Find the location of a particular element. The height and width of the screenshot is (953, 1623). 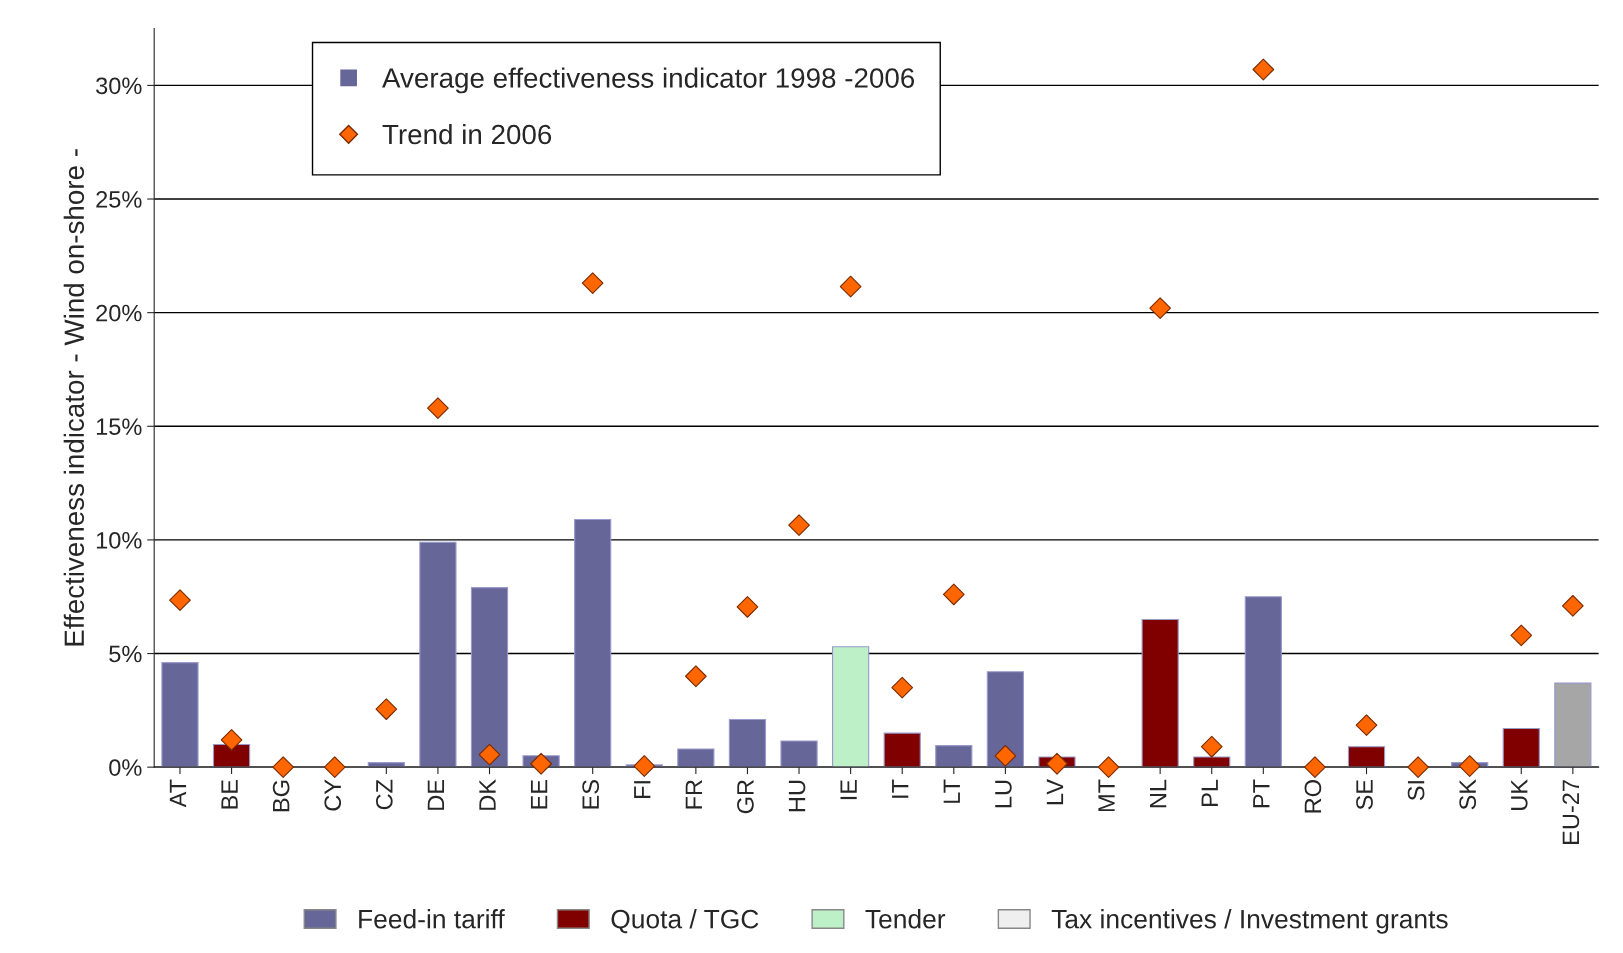

x-tick-label: EE is located at coordinates (539, 794).